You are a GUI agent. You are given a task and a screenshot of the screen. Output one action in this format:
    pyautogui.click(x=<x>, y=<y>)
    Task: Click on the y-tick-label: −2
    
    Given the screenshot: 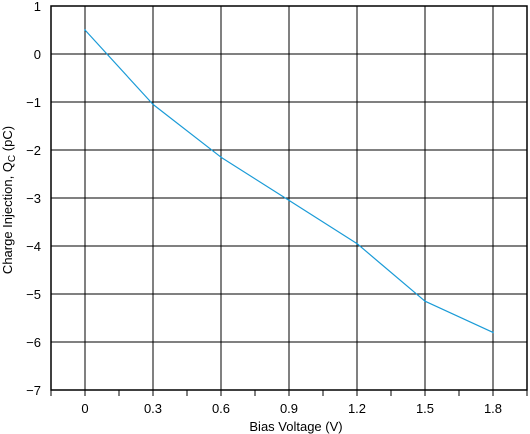 What is the action you would take?
    pyautogui.click(x=33, y=150)
    